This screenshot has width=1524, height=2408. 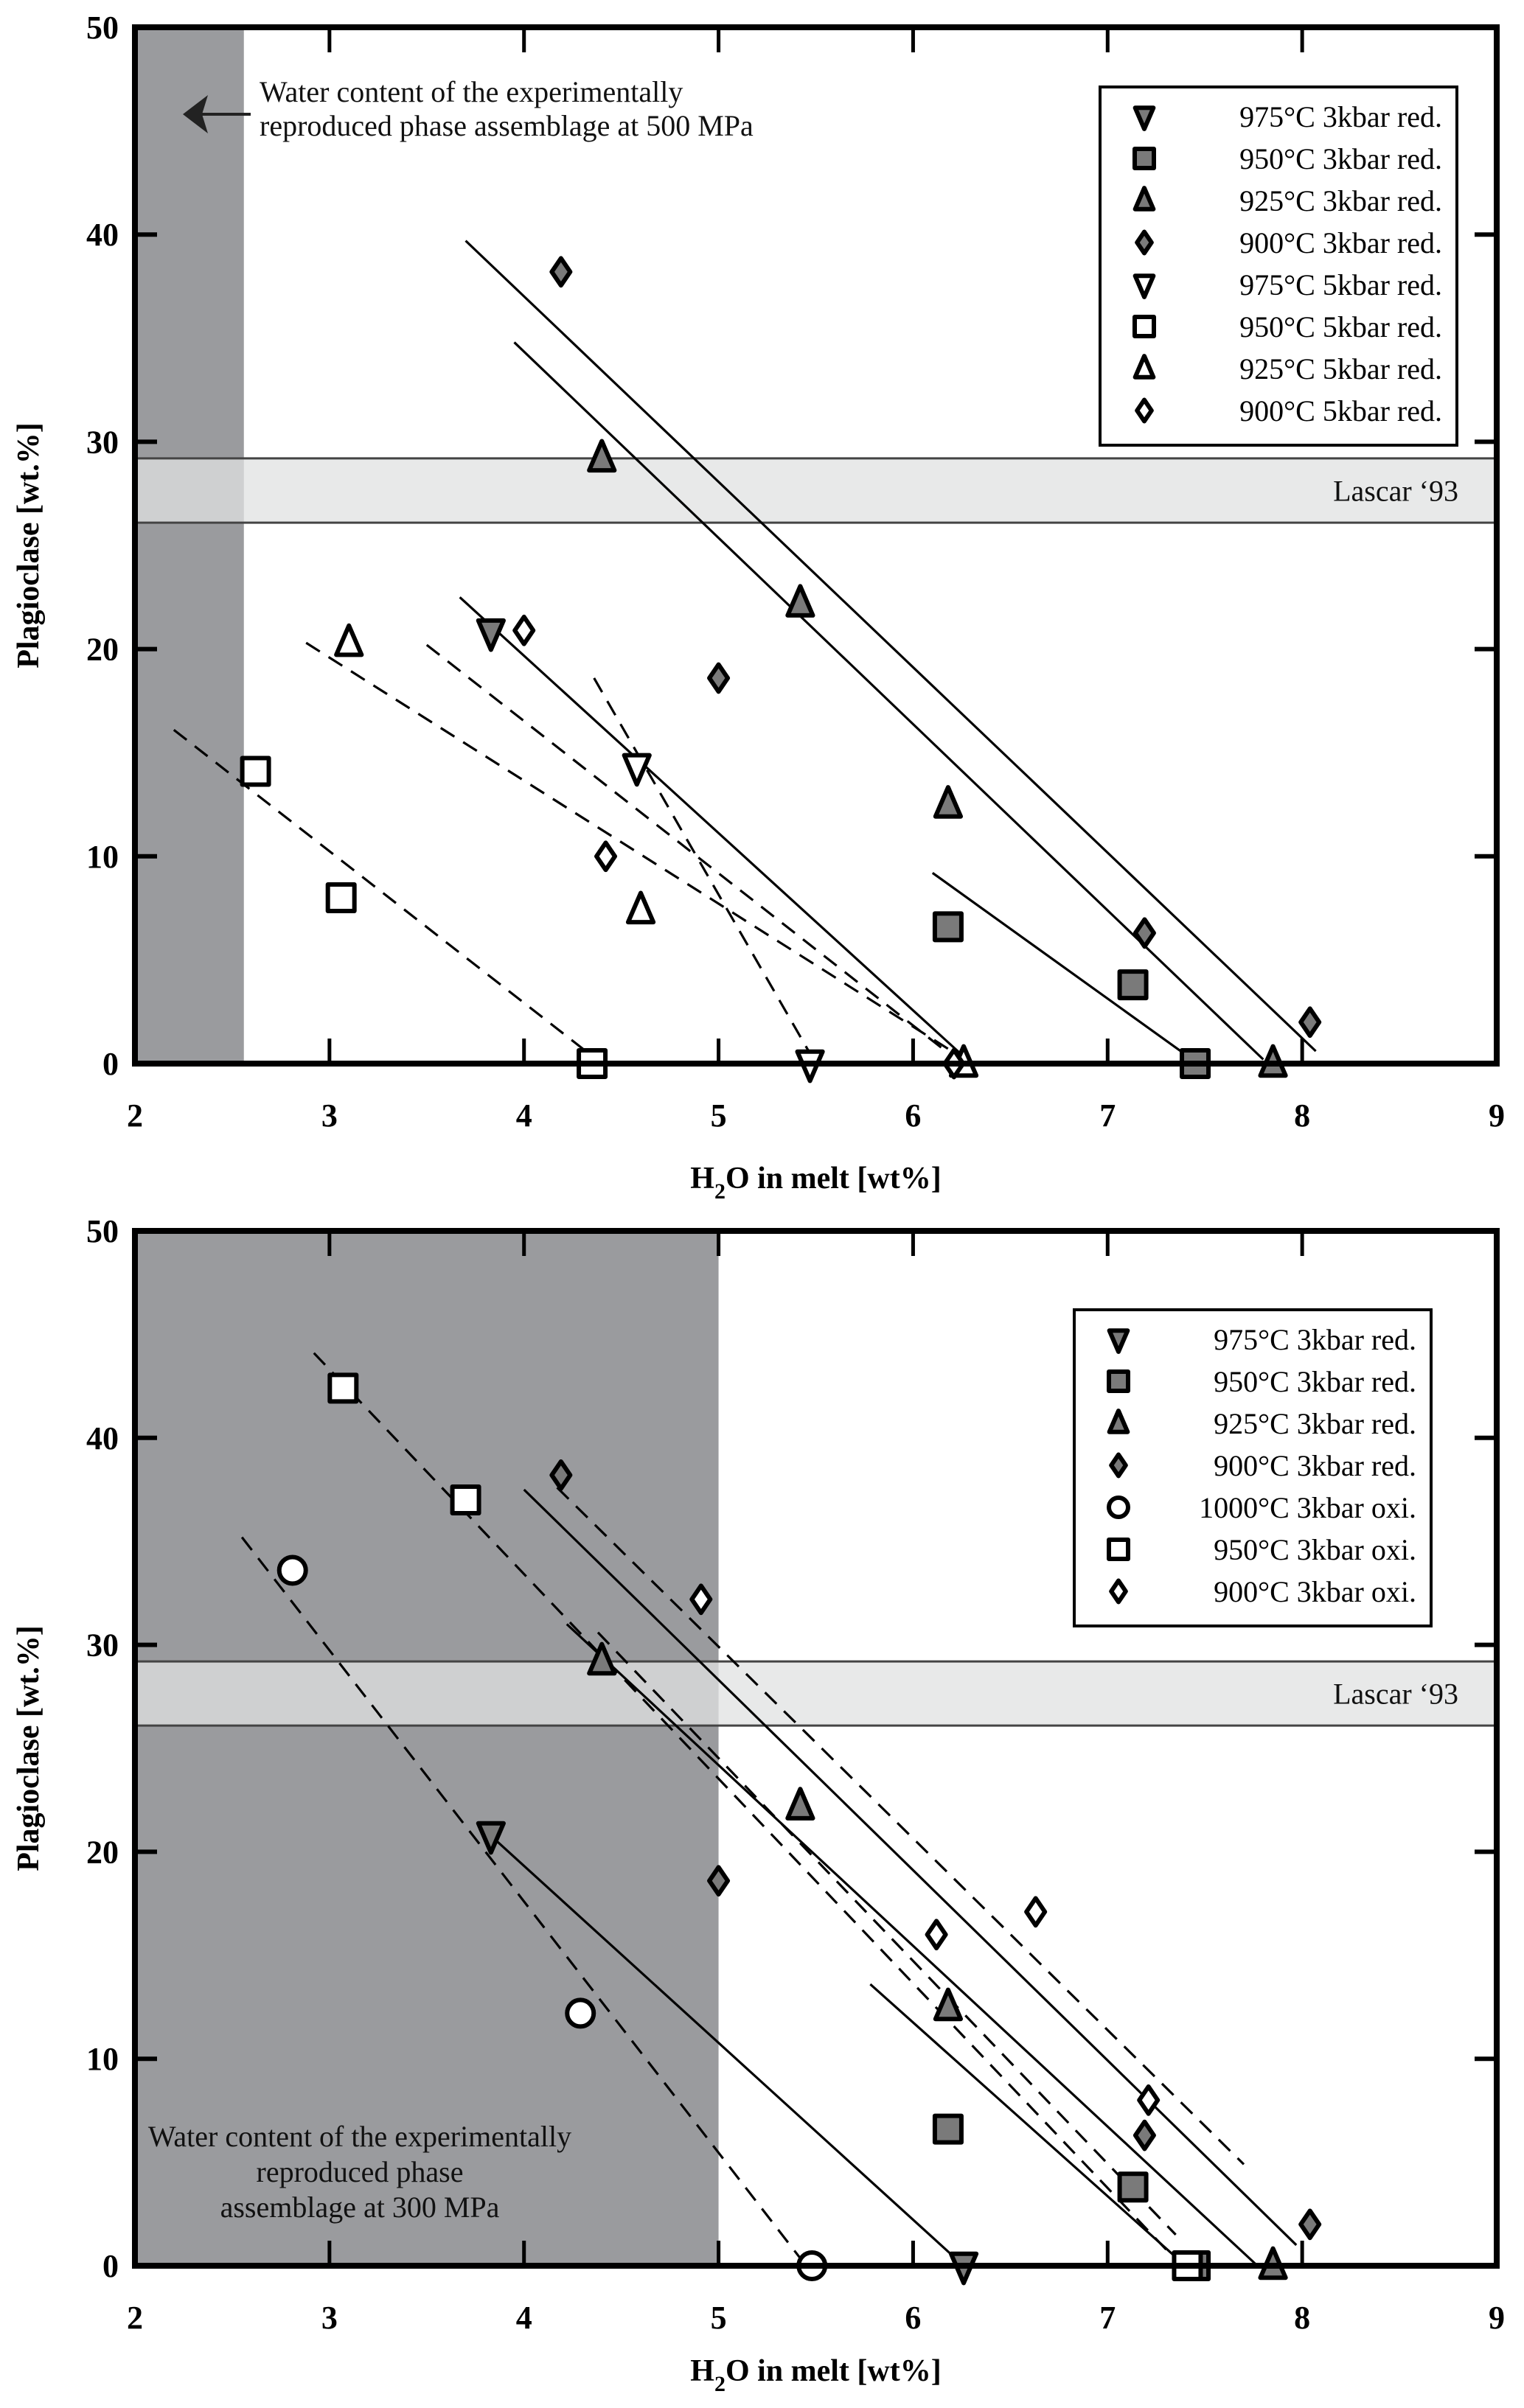 I want to click on legend-label: 950°C 3kbar oxi., so click(x=1315, y=1549).